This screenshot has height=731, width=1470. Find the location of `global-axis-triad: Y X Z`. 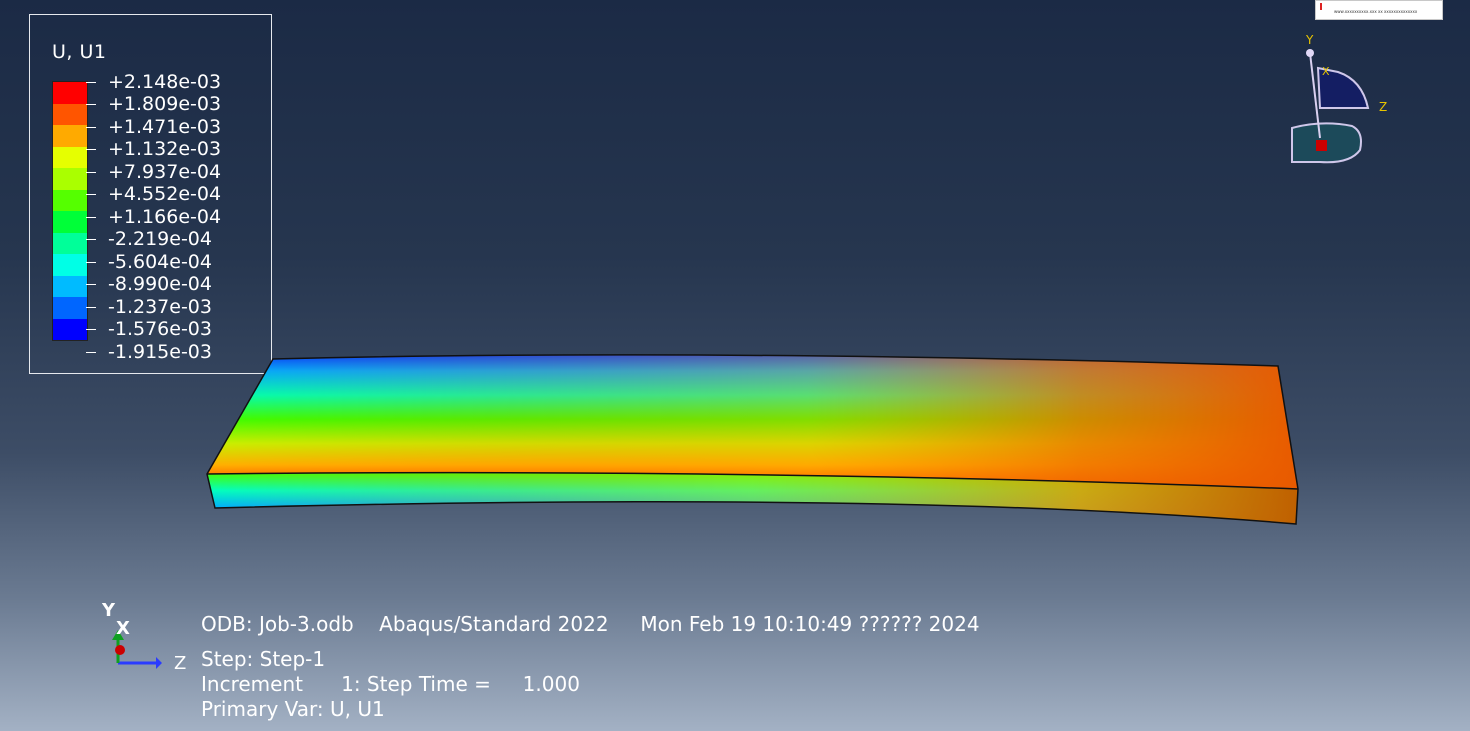

global-axis-triad: Y X Z is located at coordinates (143, 637).